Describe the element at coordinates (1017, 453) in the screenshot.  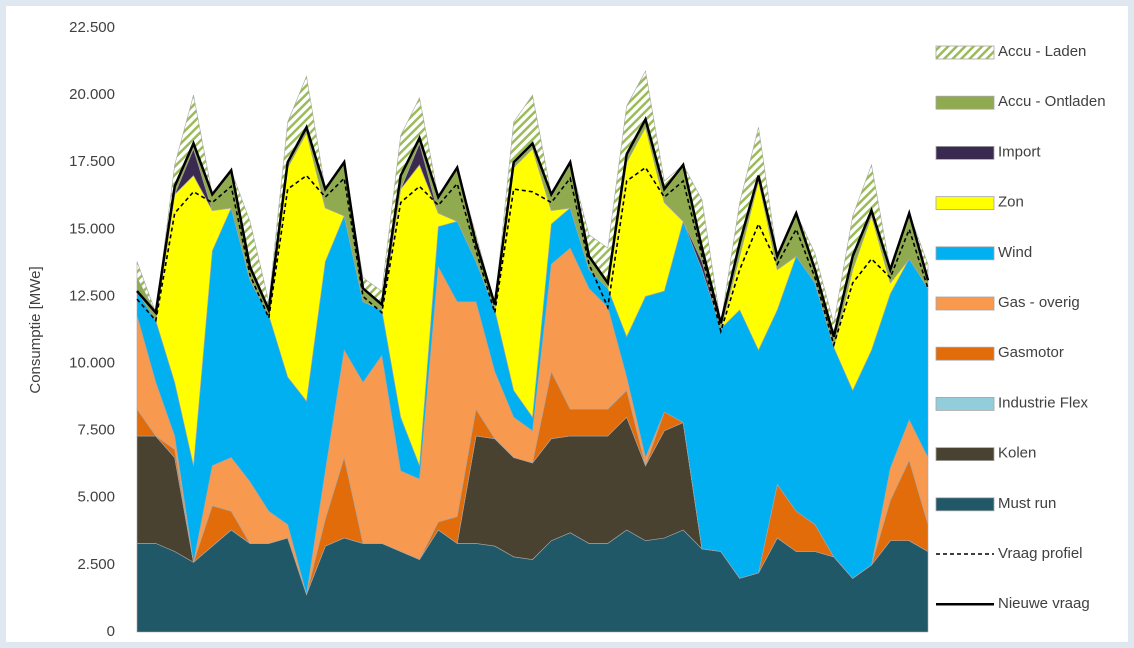
I see `legend-label: Kolen` at that location.